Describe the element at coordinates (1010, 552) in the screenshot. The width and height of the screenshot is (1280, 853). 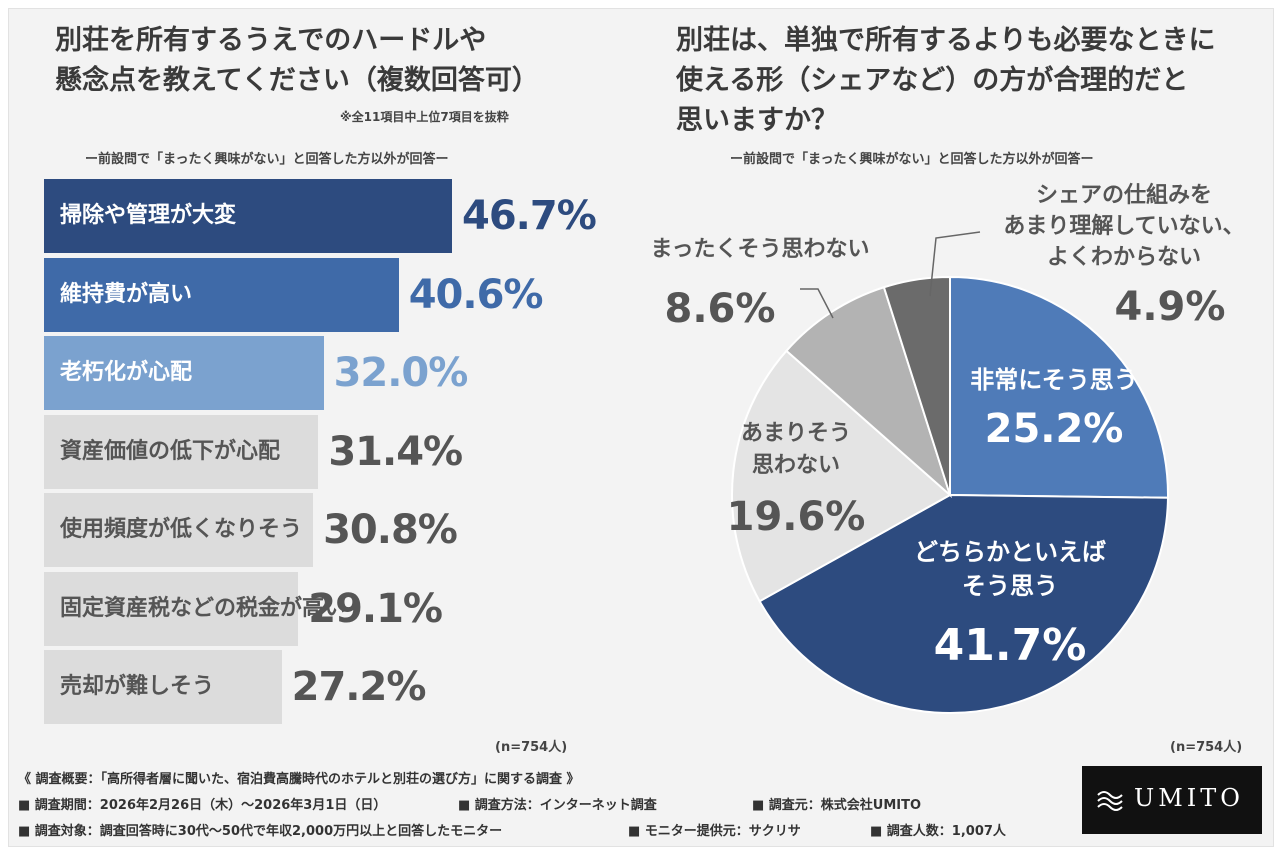
I see `pie-slice-label: どちらかといえば` at that location.